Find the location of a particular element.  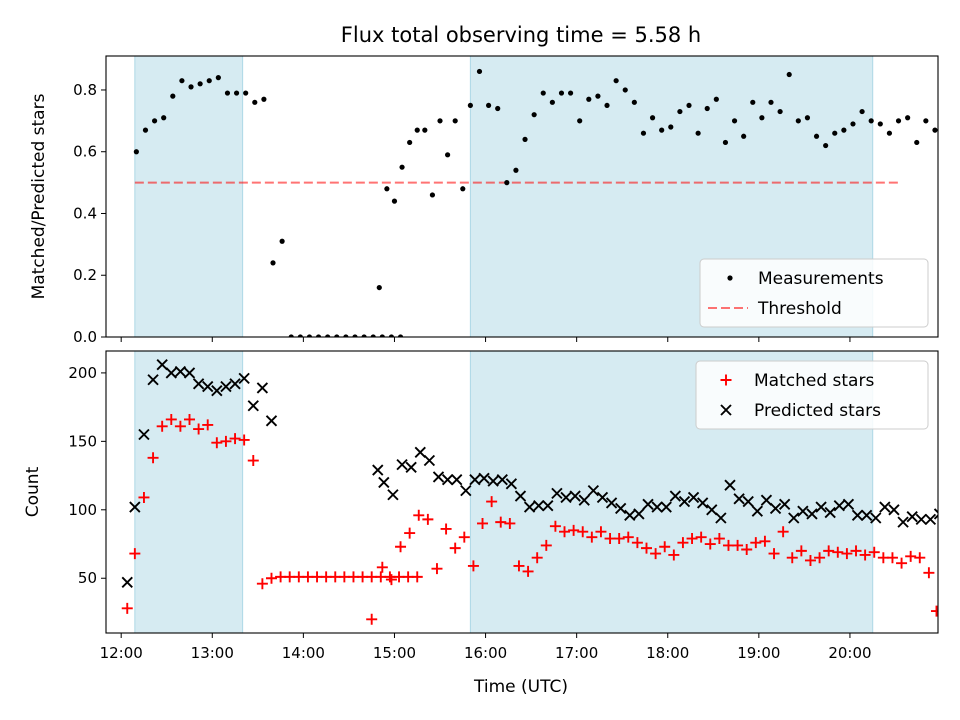

legend: Matched stars Predicted stars is located at coordinates (812, 395).